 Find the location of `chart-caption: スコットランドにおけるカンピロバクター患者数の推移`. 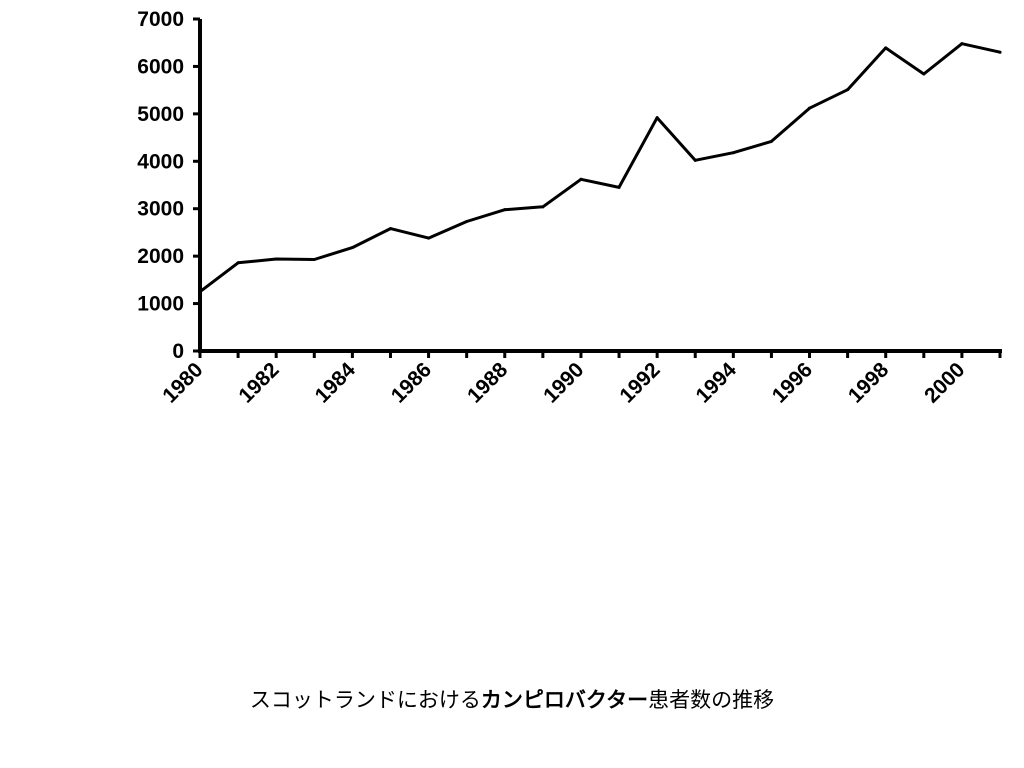

chart-caption: スコットランドにおけるカンピロバクター患者数の推移 is located at coordinates (512, 699).